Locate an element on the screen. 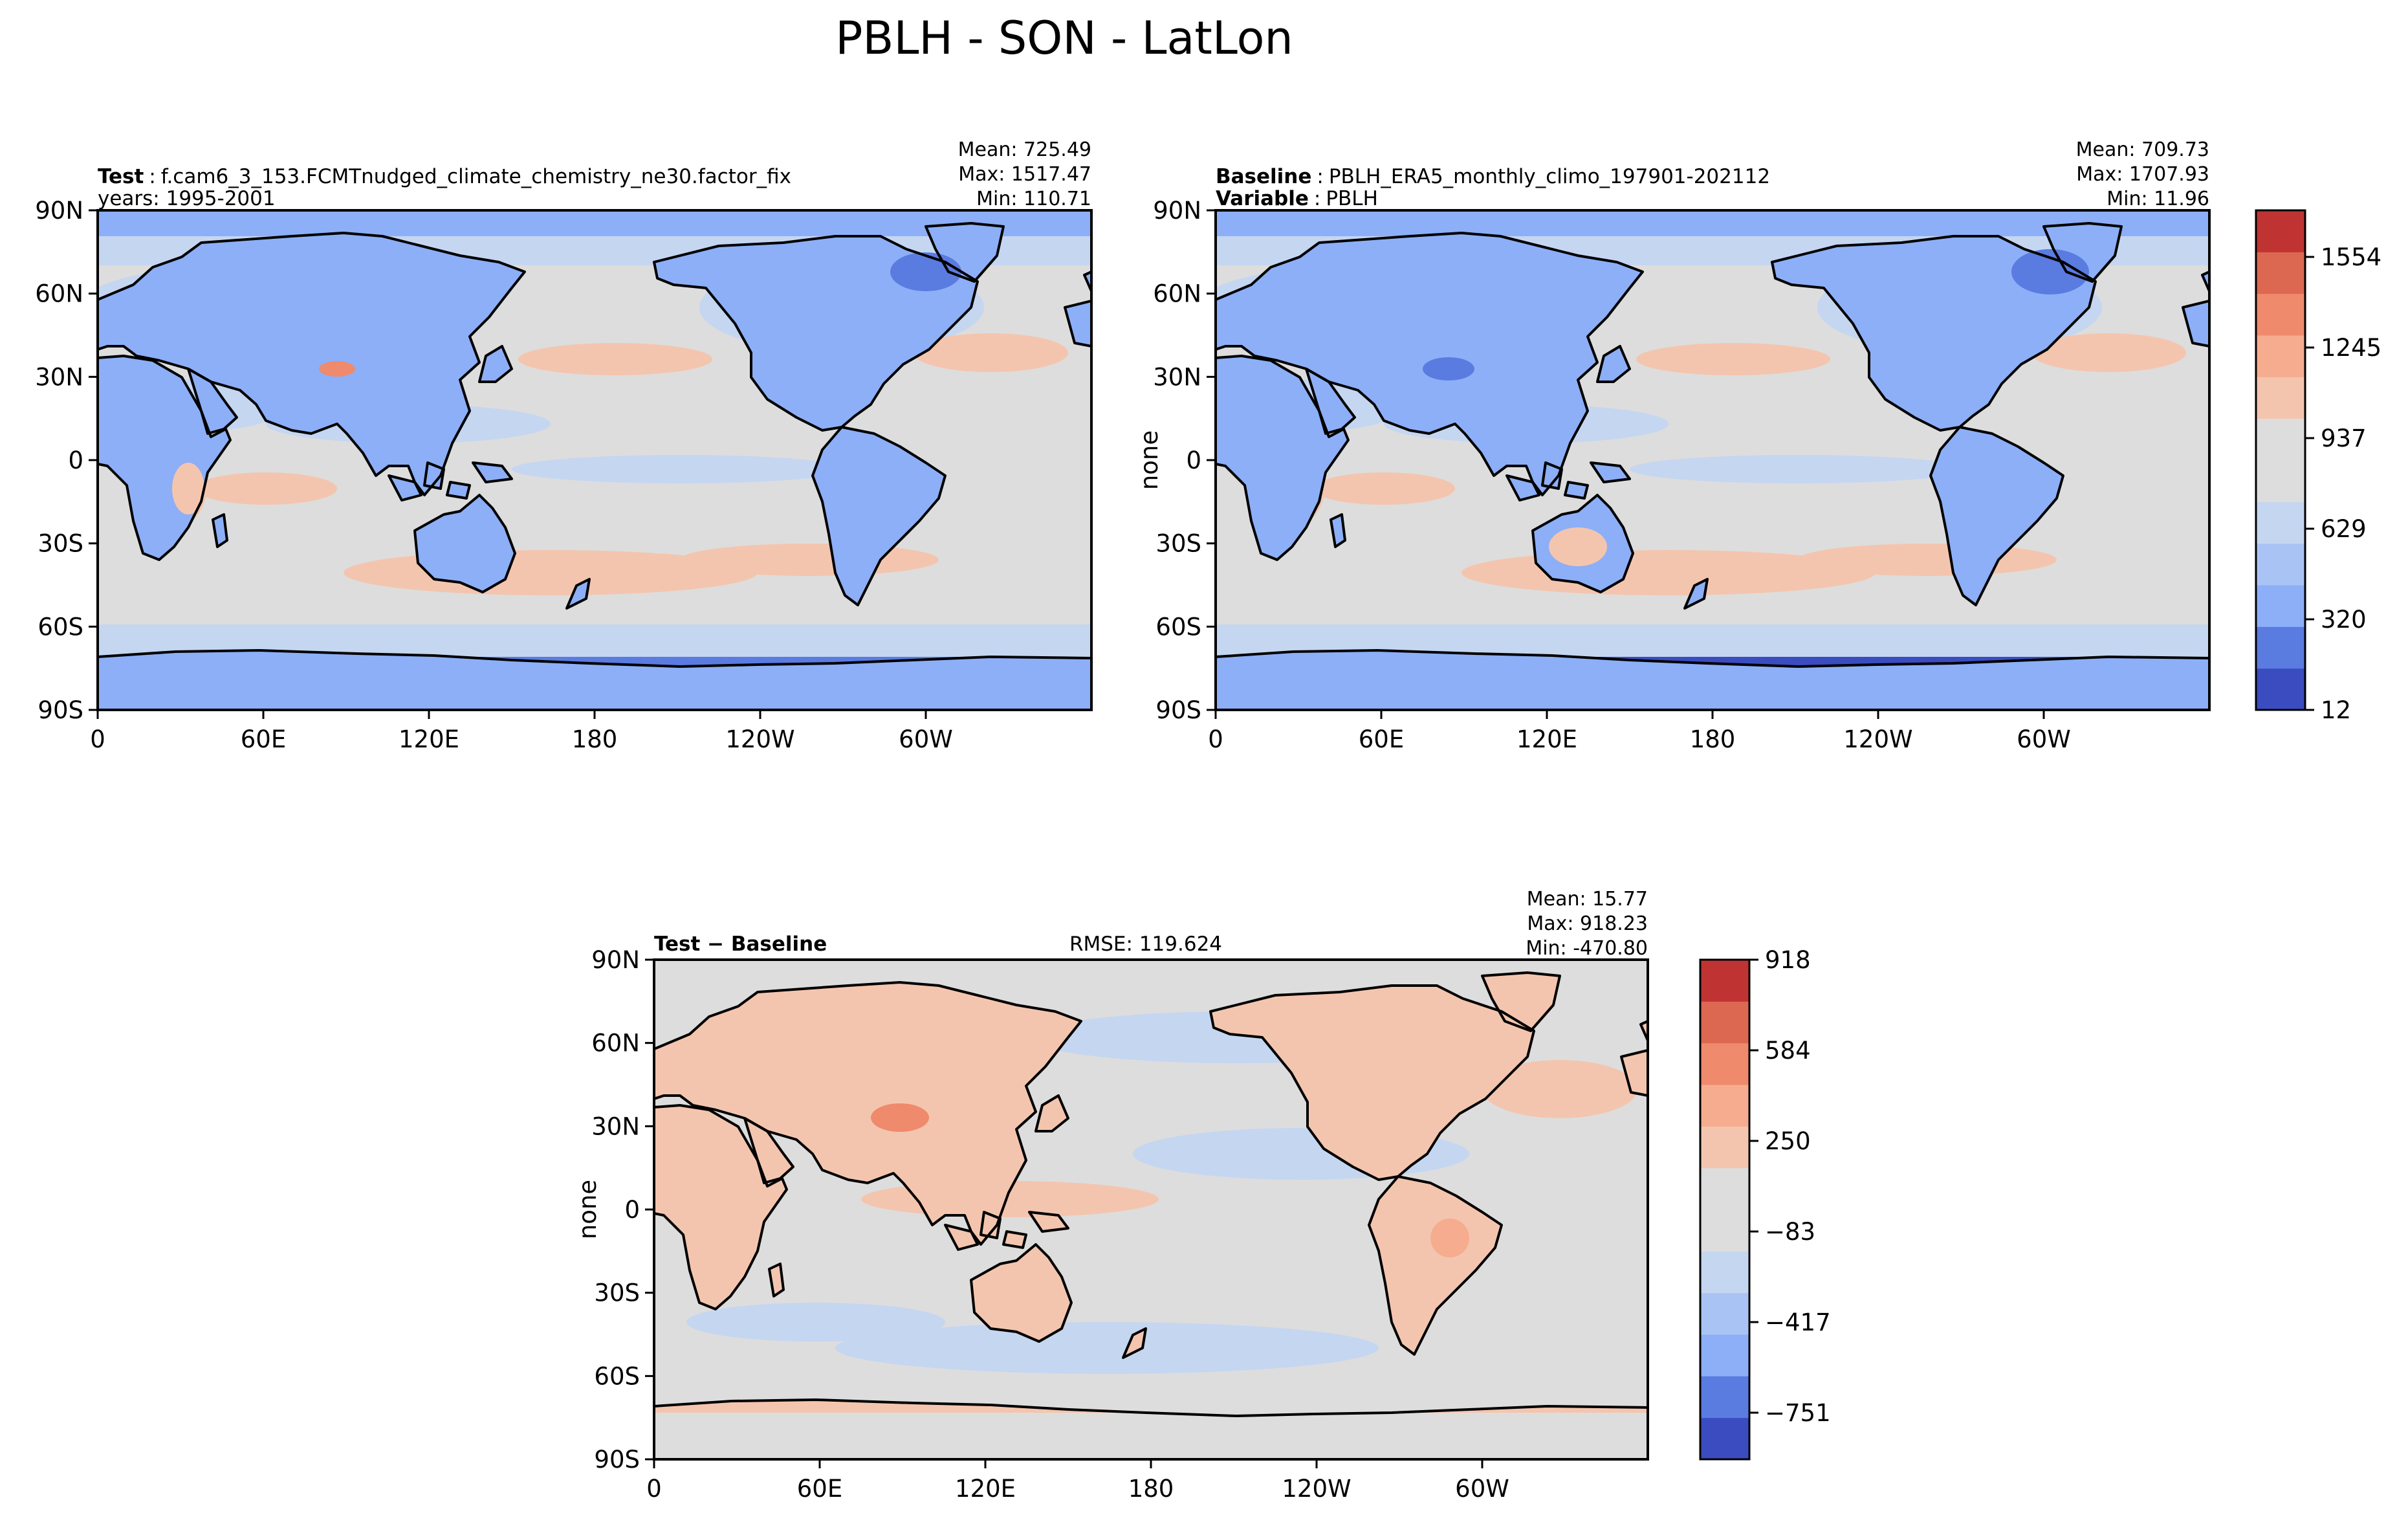 This screenshot has height=1524, width=2408. colorbar-tick-label: 918 is located at coordinates (1788, 960).